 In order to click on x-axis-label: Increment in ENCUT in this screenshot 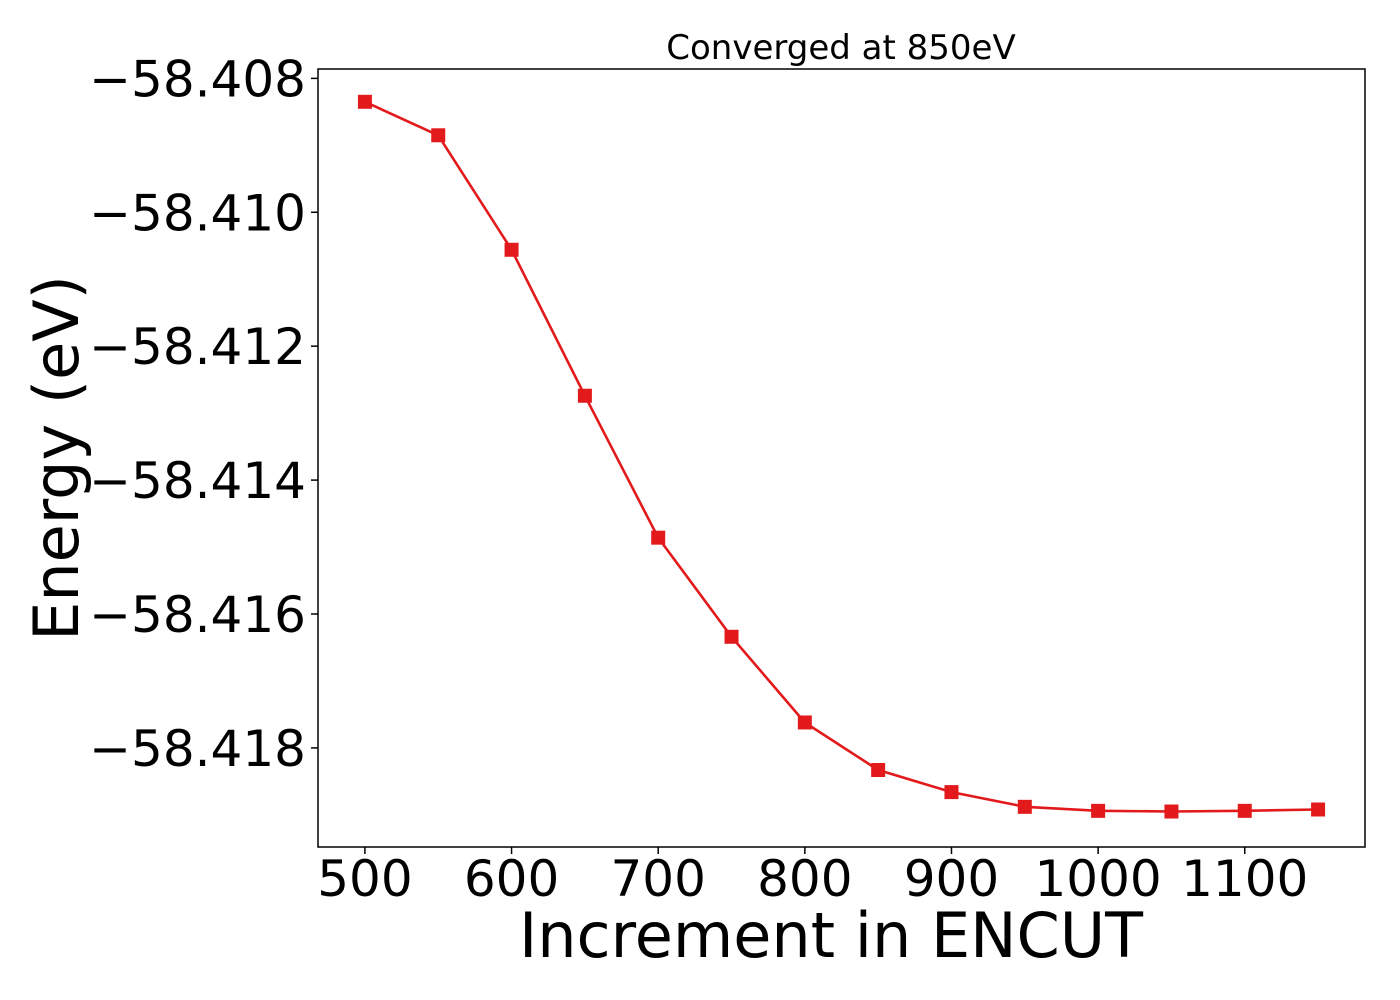, I will do `click(831, 935)`.